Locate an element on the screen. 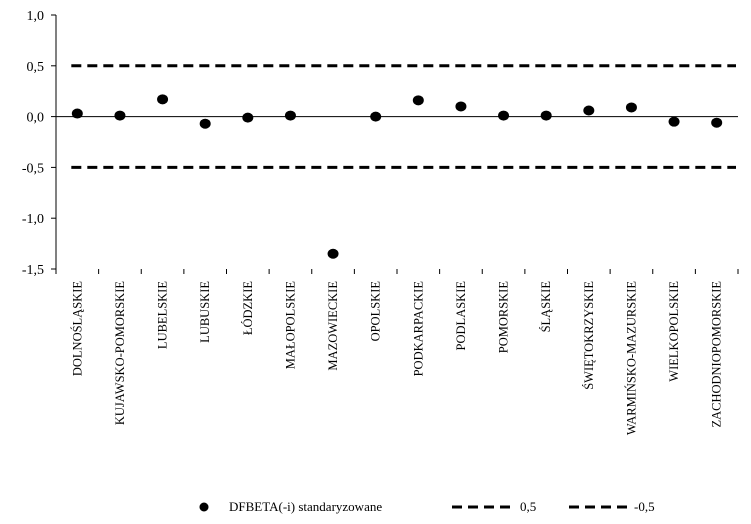 The width and height of the screenshot is (751, 524). y-tick-label: -0,5 is located at coordinates (33, 168).